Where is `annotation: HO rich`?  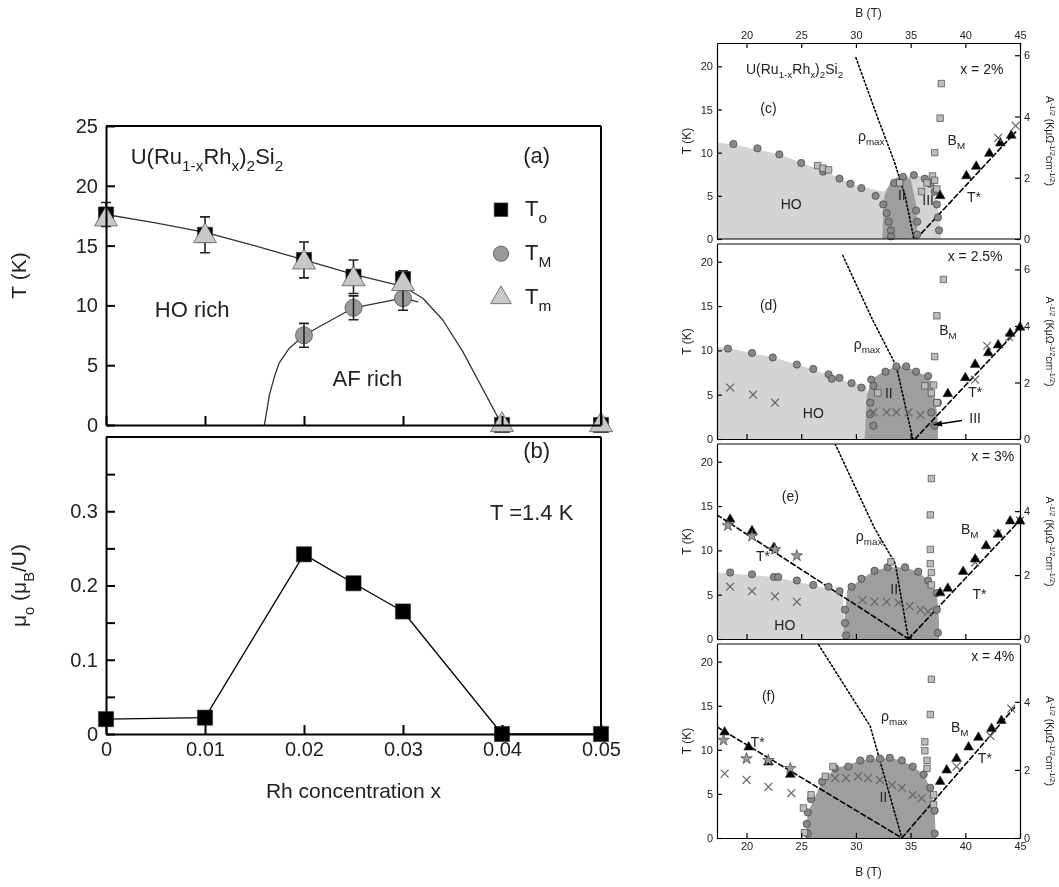 annotation: HO rich is located at coordinates (192, 310).